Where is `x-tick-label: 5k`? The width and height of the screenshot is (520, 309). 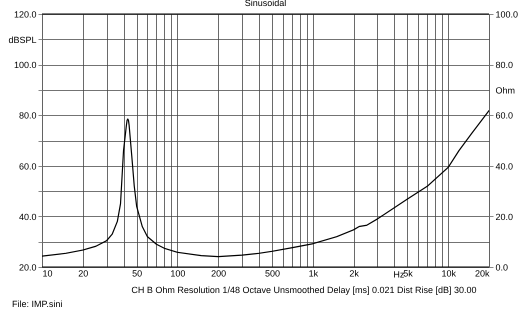 x-tick-label: 5k is located at coordinates (408, 273).